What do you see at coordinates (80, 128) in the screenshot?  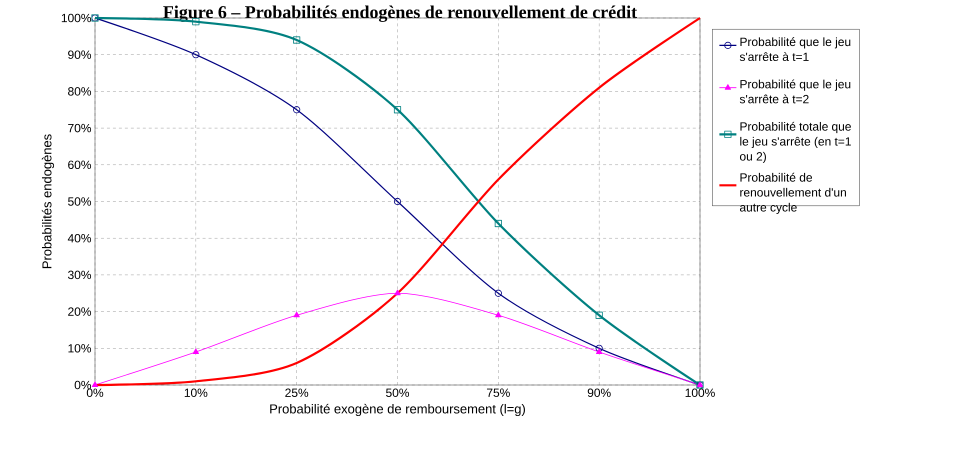 I see `y-tick-label: 70%` at bounding box center [80, 128].